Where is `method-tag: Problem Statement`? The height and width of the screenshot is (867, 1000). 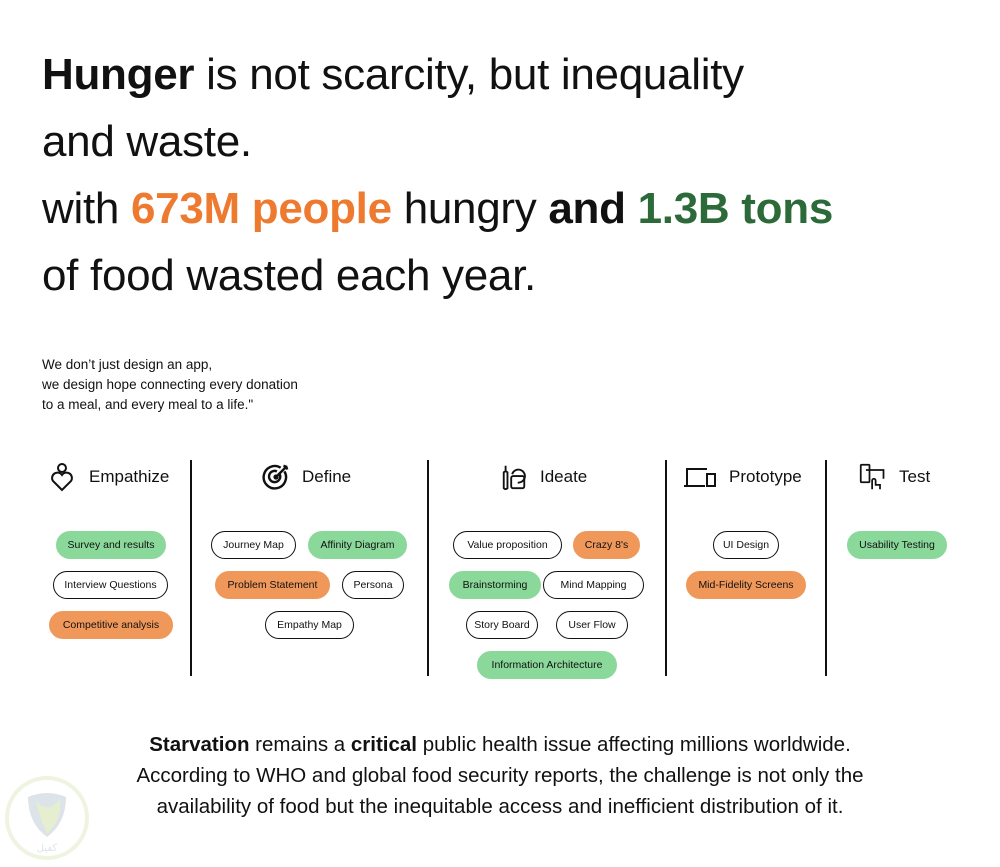
method-tag: Problem Statement is located at coordinates (272, 585).